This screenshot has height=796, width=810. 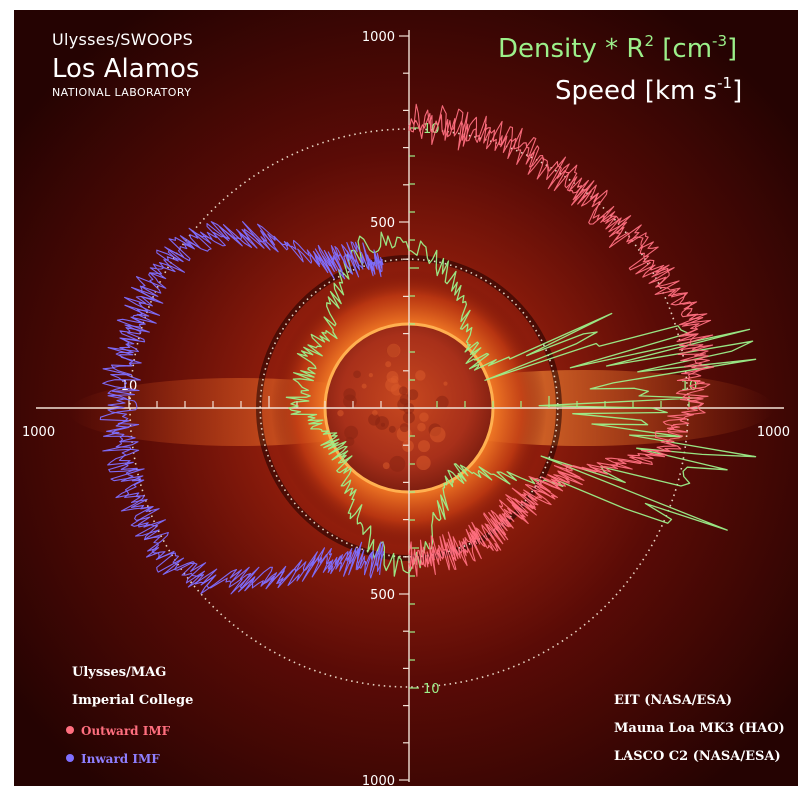 I want to click on legend-outward-label: Outward IMF, so click(x=126, y=731).